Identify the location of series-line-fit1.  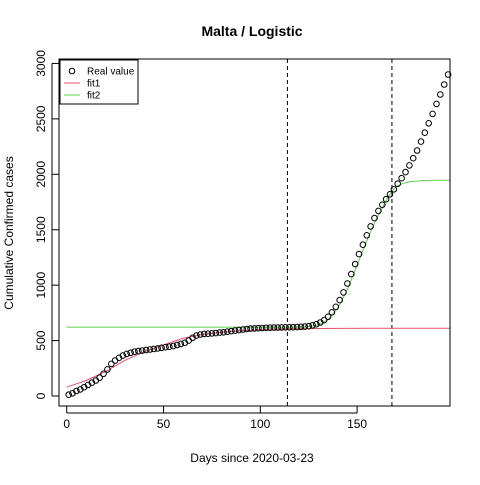
(258, 357).